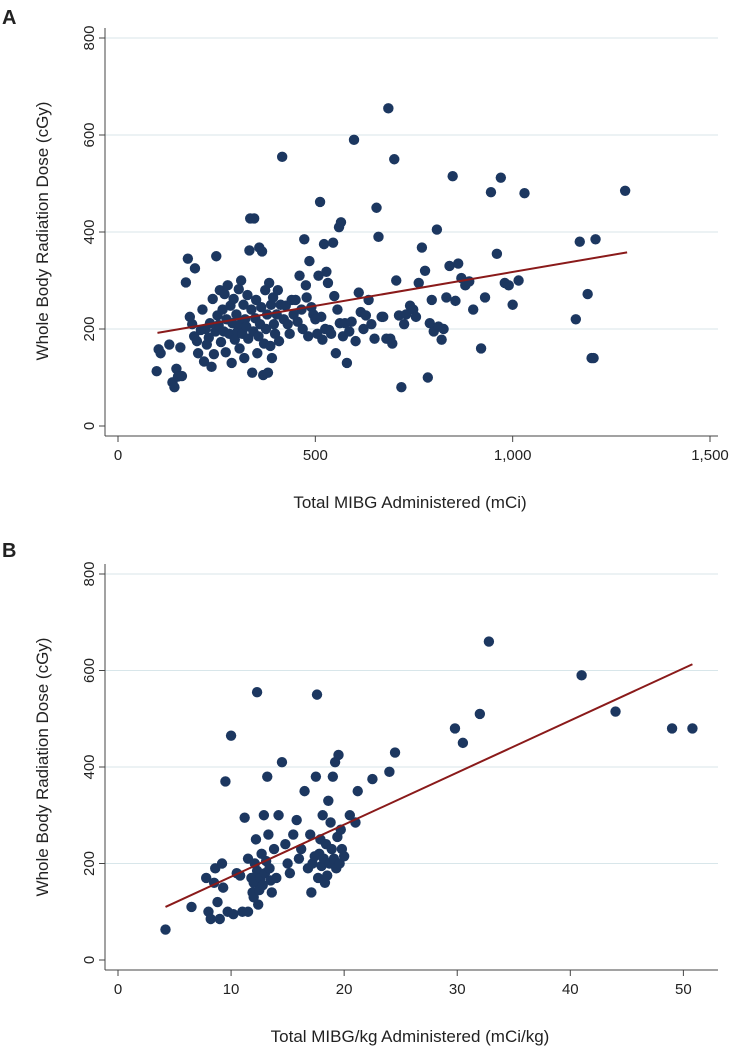  Describe the element at coordinates (9, 18) in the screenshot. I see `panel-label-a: A` at that location.